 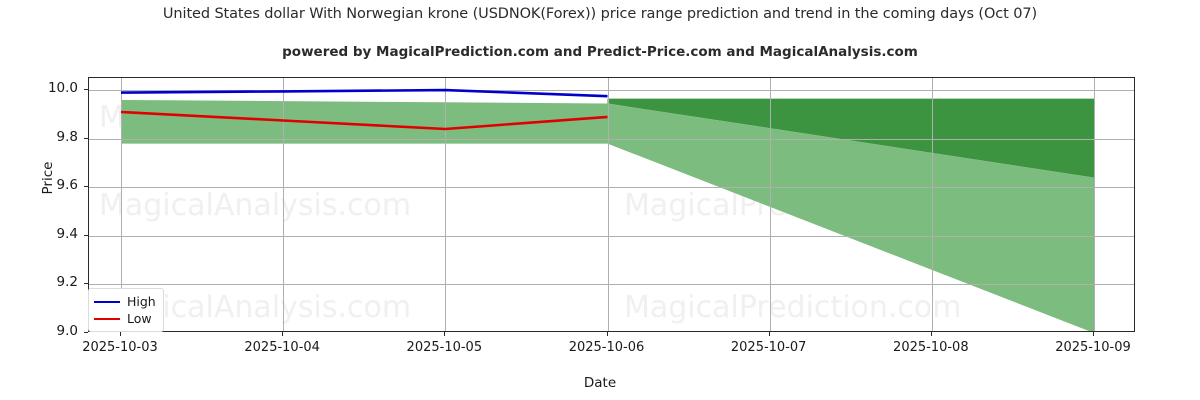 What do you see at coordinates (282, 347) in the screenshot?
I see `x-axis-tick-label: 2025-10-04` at bounding box center [282, 347].